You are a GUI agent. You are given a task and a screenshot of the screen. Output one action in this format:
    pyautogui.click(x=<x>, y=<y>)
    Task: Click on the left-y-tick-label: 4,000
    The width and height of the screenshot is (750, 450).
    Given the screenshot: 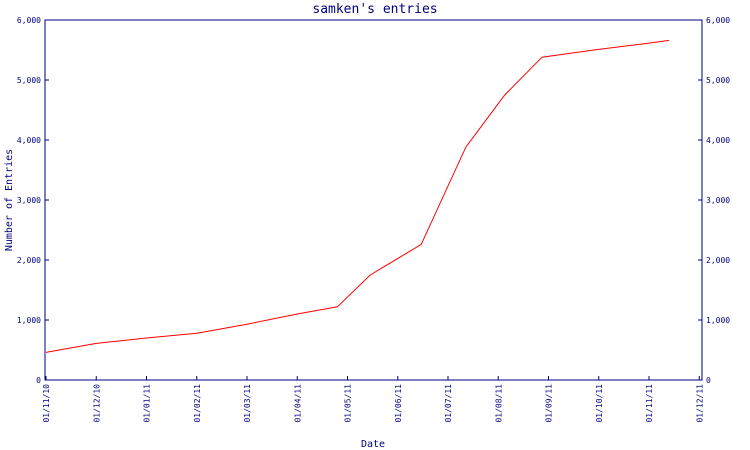 What is the action you would take?
    pyautogui.click(x=29, y=140)
    